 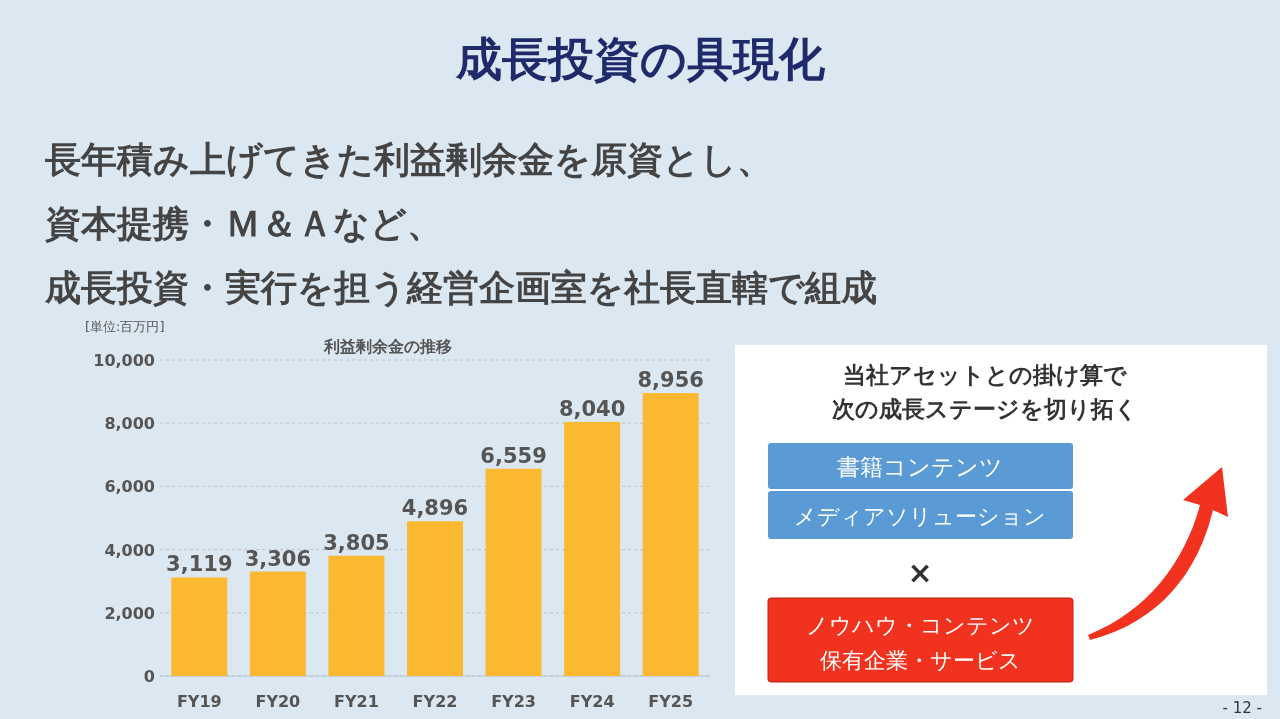 I want to click on y-tick-label: 4,000, so click(x=129, y=550).